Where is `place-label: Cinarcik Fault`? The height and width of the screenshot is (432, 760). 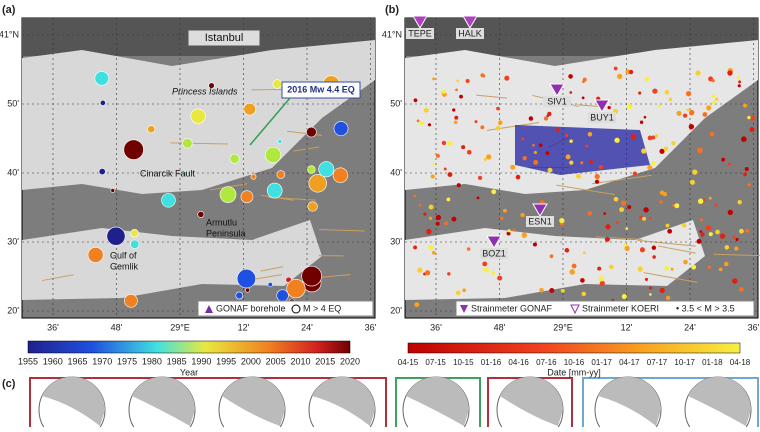 place-label: Cinarcik Fault is located at coordinates (168, 173).